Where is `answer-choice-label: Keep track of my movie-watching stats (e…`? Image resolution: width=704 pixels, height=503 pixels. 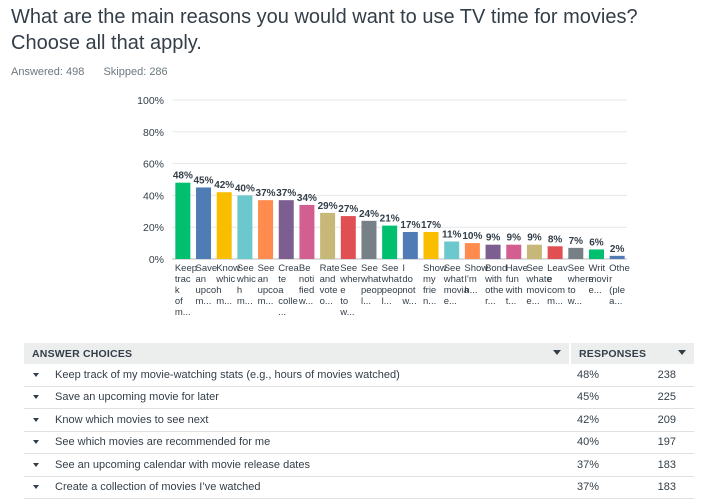
answer-choice-label: Keep track of my movie-watching stats (e… is located at coordinates (227, 374).